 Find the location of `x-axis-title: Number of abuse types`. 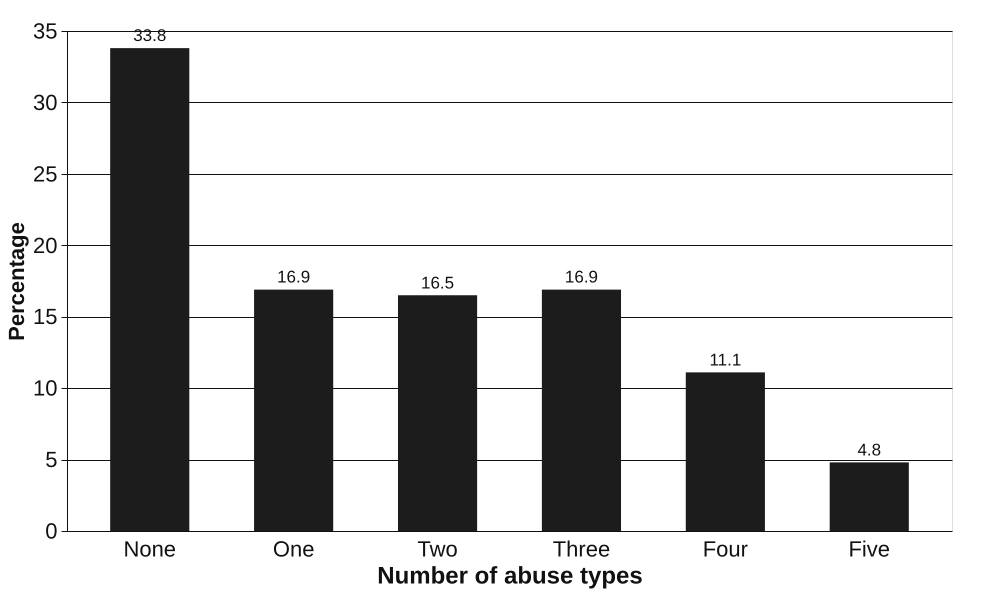

x-axis-title: Number of abuse types is located at coordinates (510, 576).